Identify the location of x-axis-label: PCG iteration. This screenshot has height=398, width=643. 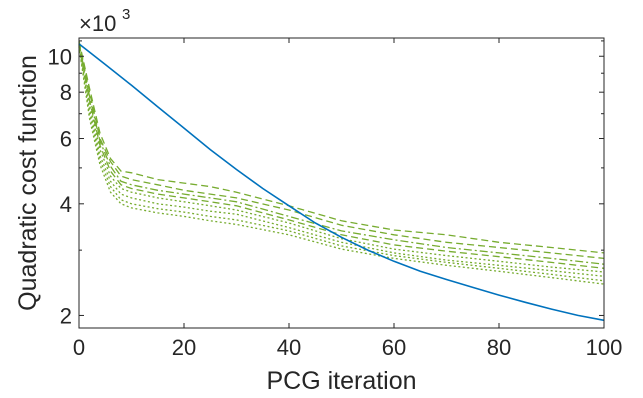
(341, 381).